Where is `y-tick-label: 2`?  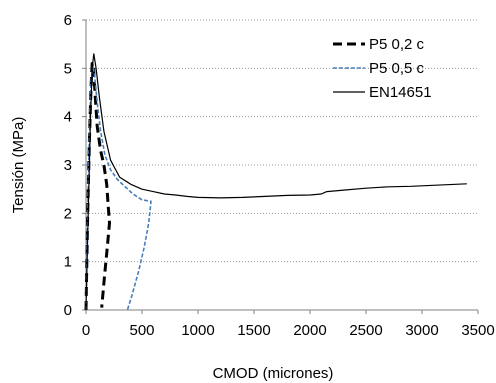
y-tick-label: 2 is located at coordinates (68, 213).